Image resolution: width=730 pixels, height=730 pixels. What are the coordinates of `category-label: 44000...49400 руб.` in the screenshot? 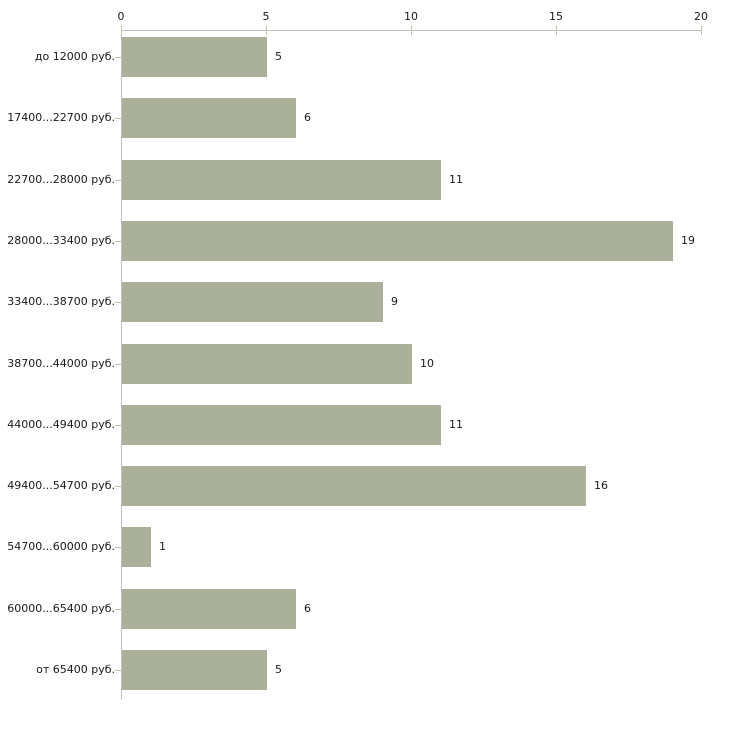 It's located at (61, 424).